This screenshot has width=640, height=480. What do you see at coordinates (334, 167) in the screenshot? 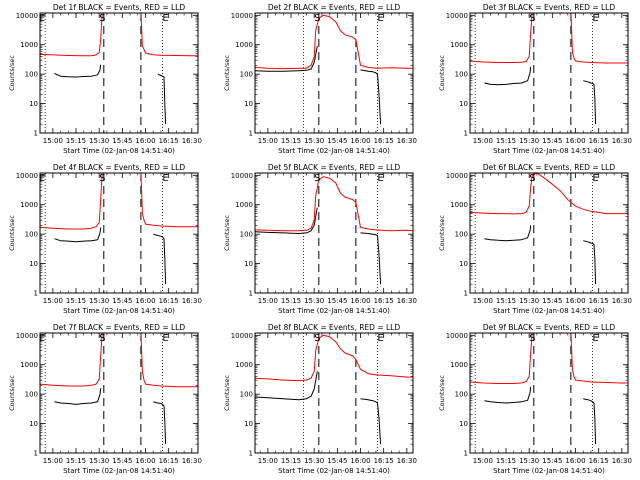
I see `panel-title: Det 5f BLACK = Events, RED = LLD` at bounding box center [334, 167].